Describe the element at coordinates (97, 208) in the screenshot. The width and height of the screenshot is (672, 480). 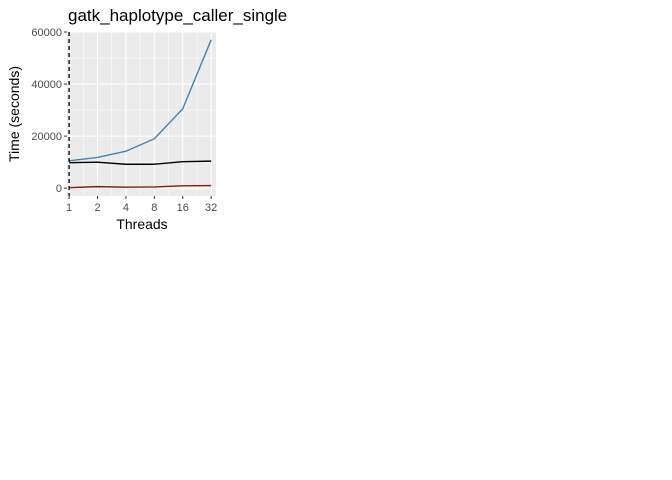
I see `x-tick-label: 2` at that location.